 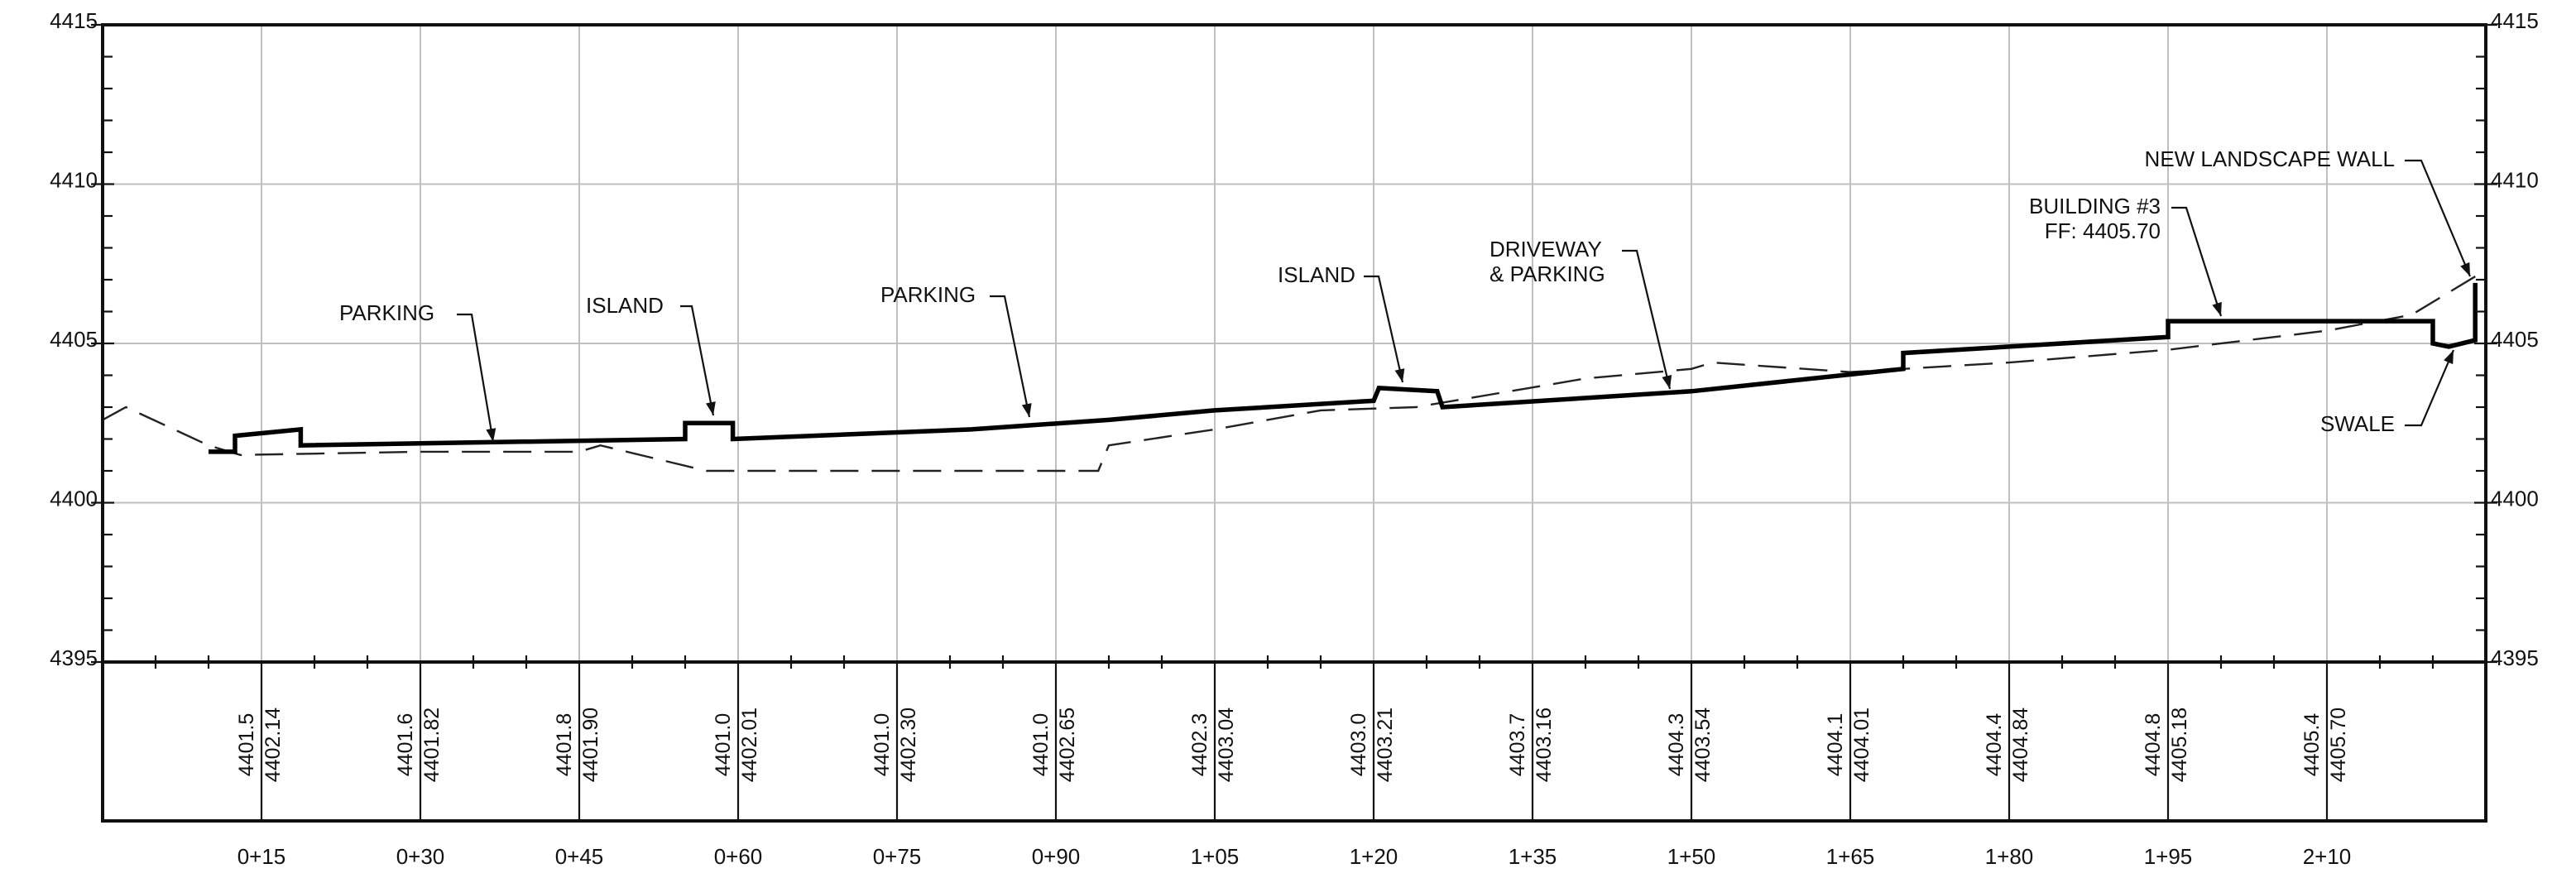 What do you see at coordinates (421, 857) in the screenshot?
I see `station-label: 0+30` at bounding box center [421, 857].